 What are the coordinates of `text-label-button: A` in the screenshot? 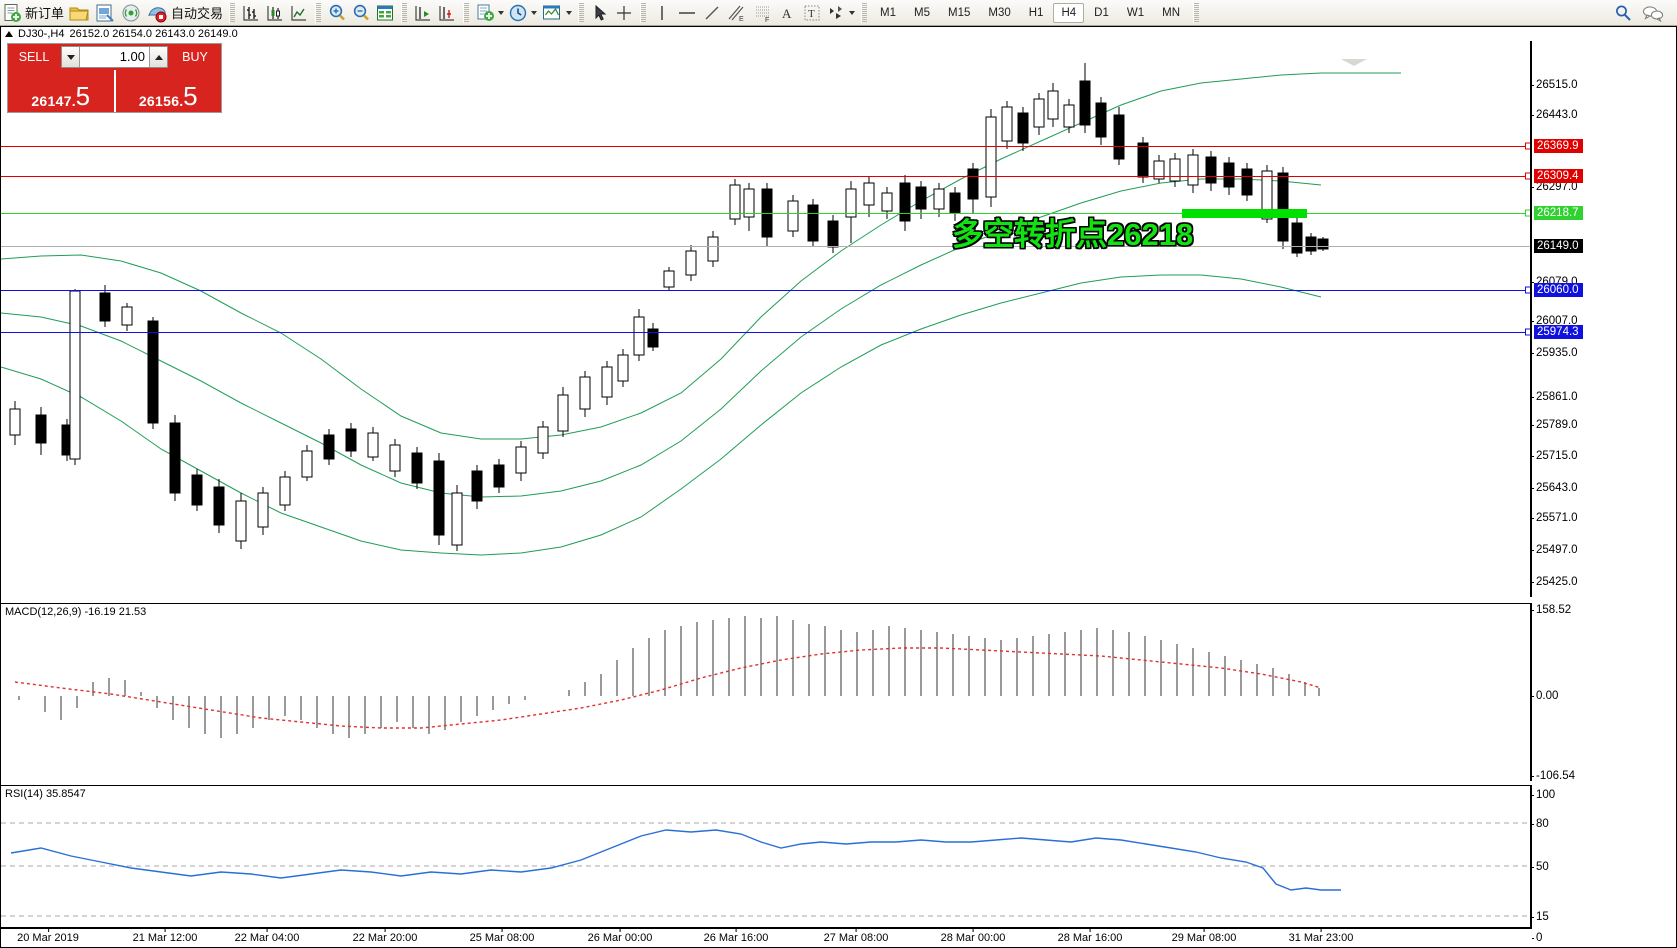 It's located at (788, 13).